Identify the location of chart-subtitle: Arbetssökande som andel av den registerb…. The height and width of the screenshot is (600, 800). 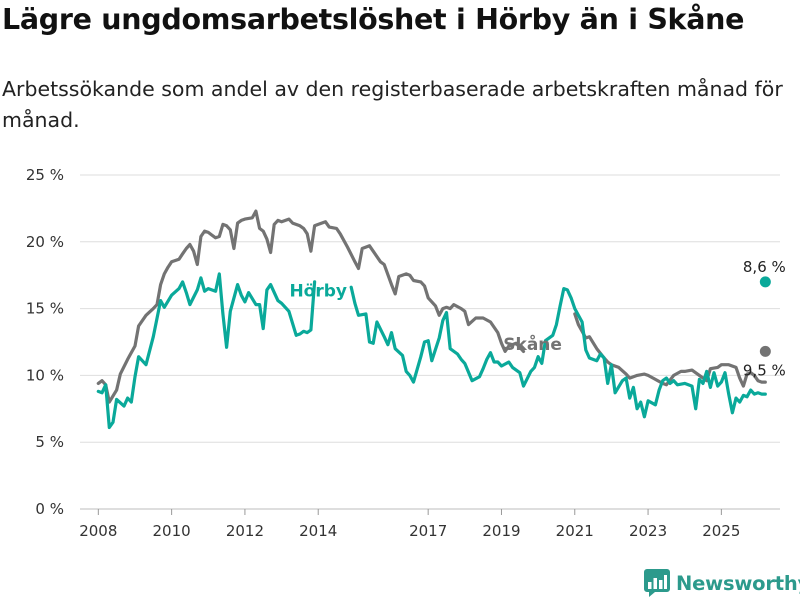
(392, 104).